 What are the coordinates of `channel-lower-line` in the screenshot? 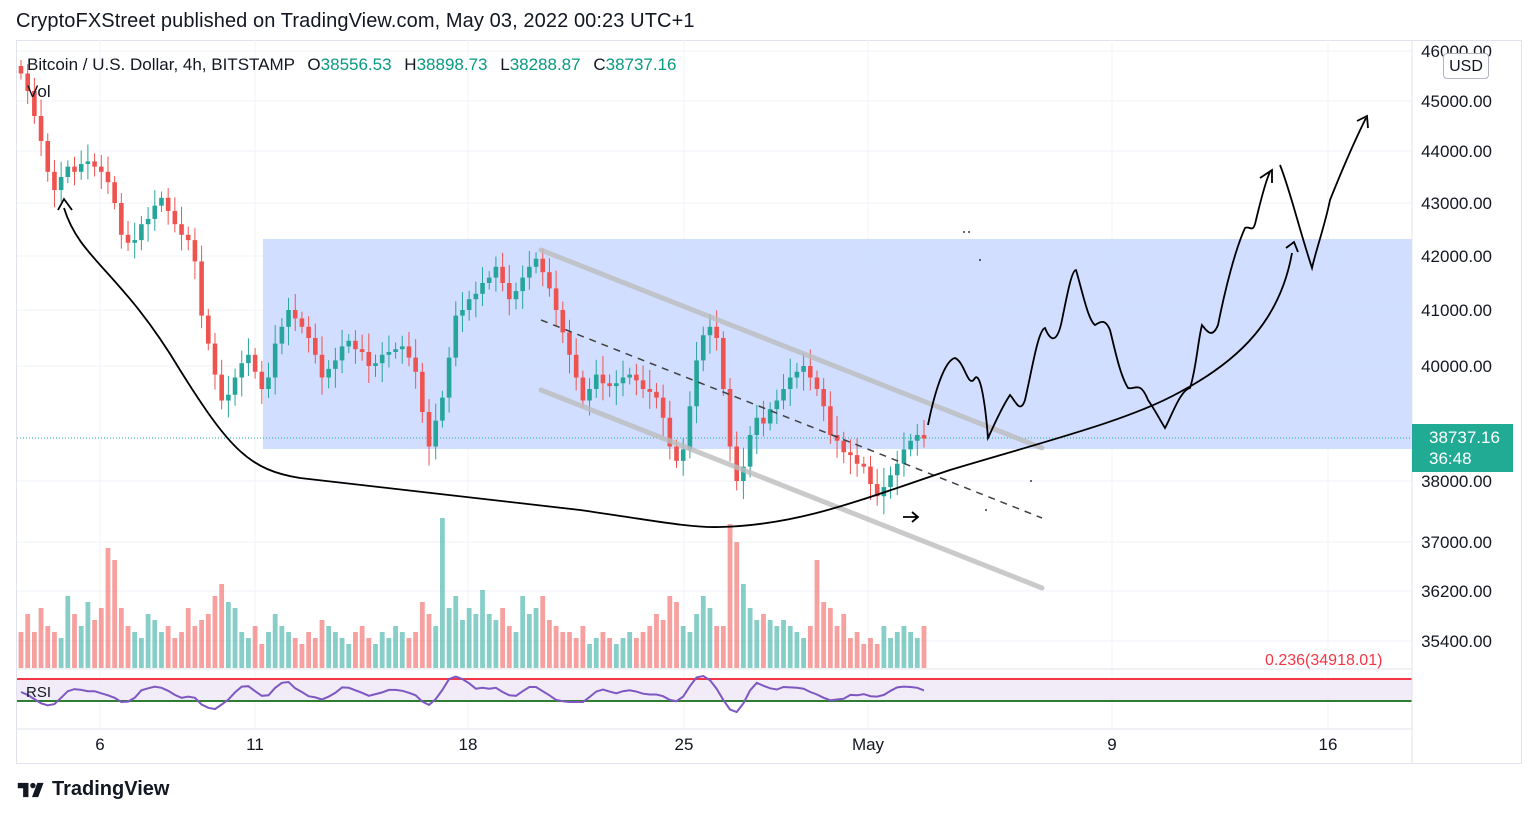 It's located at (791, 489).